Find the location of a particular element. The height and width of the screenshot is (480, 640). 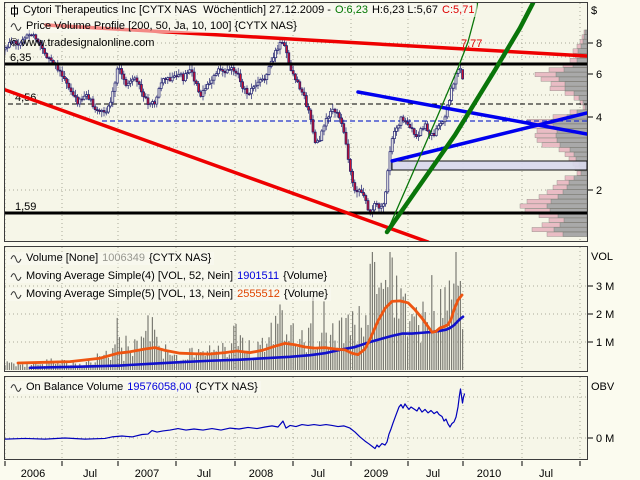

triangle-upper-line is located at coordinates (471, 113).